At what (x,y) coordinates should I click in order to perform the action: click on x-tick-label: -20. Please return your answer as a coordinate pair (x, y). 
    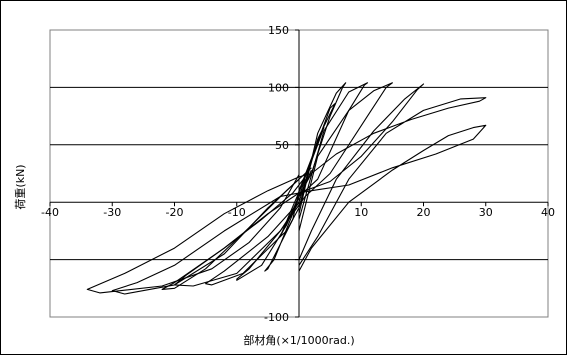
    Looking at the image, I should click on (175, 212).